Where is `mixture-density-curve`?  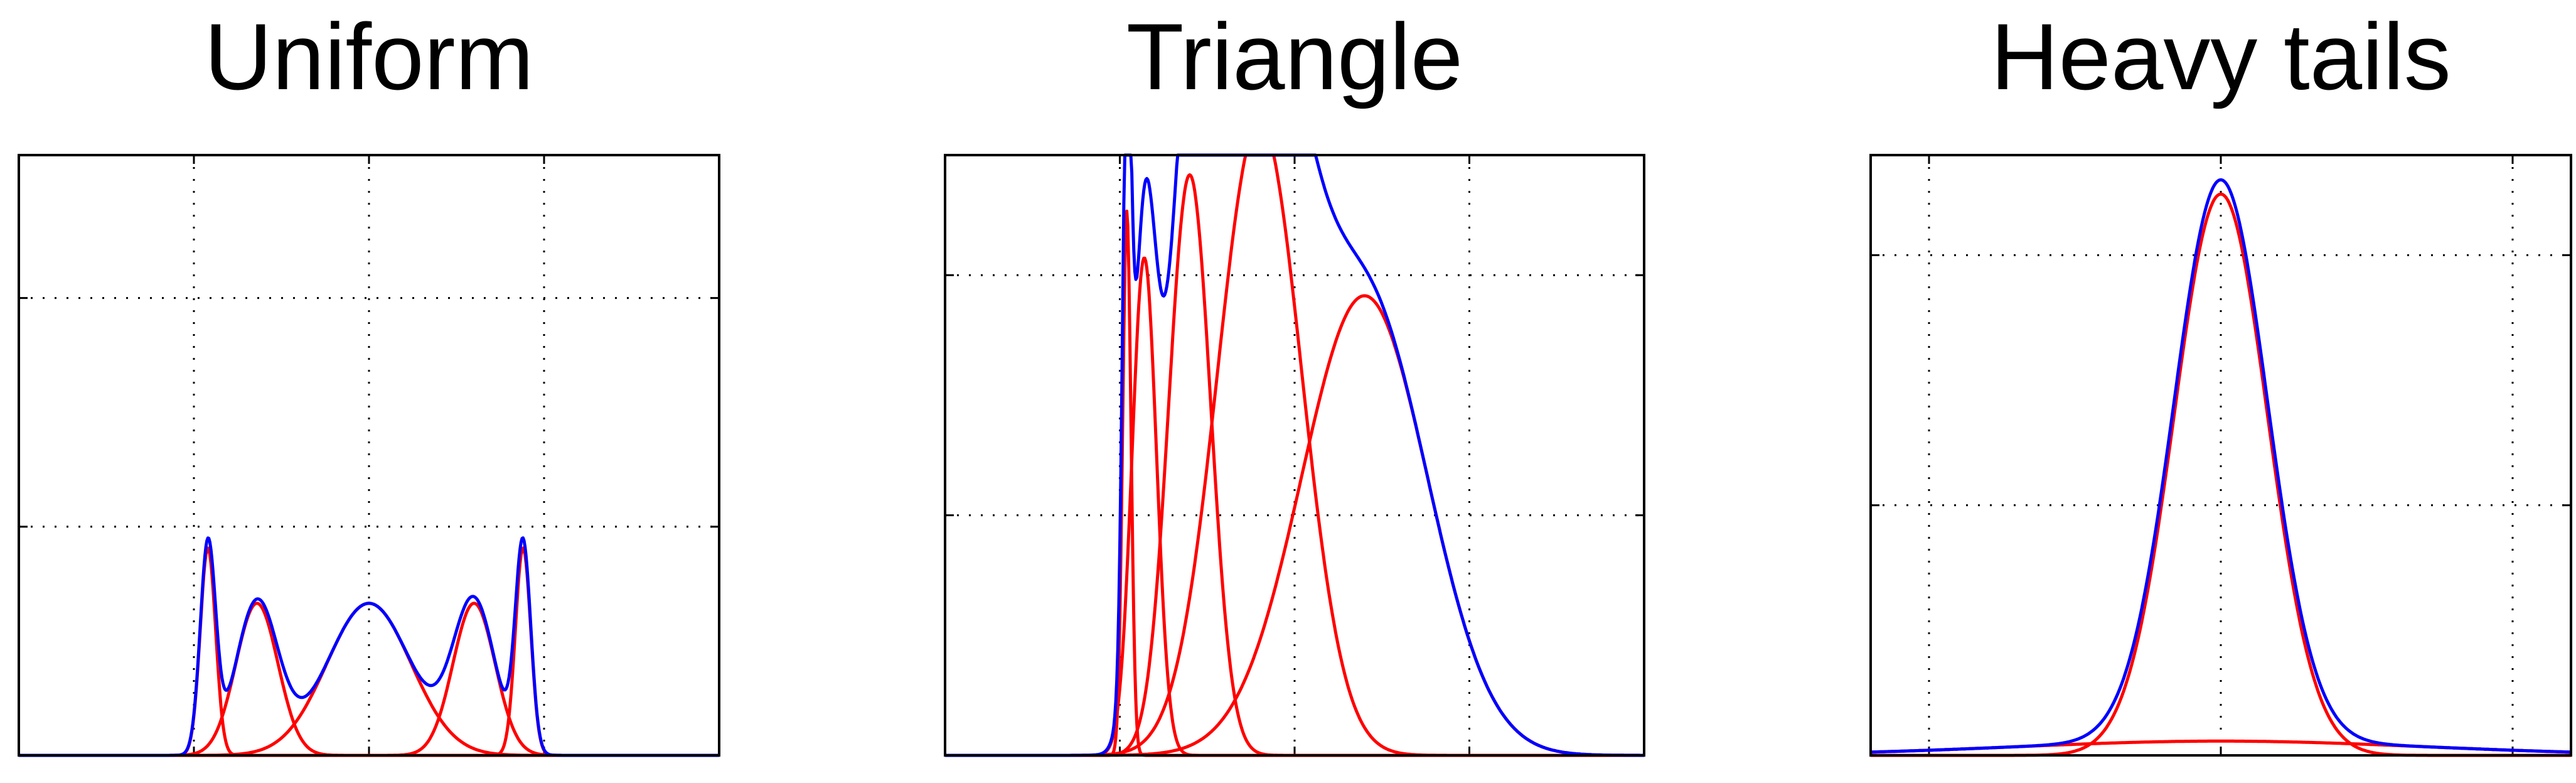 mixture-density-curve is located at coordinates (369, 646).